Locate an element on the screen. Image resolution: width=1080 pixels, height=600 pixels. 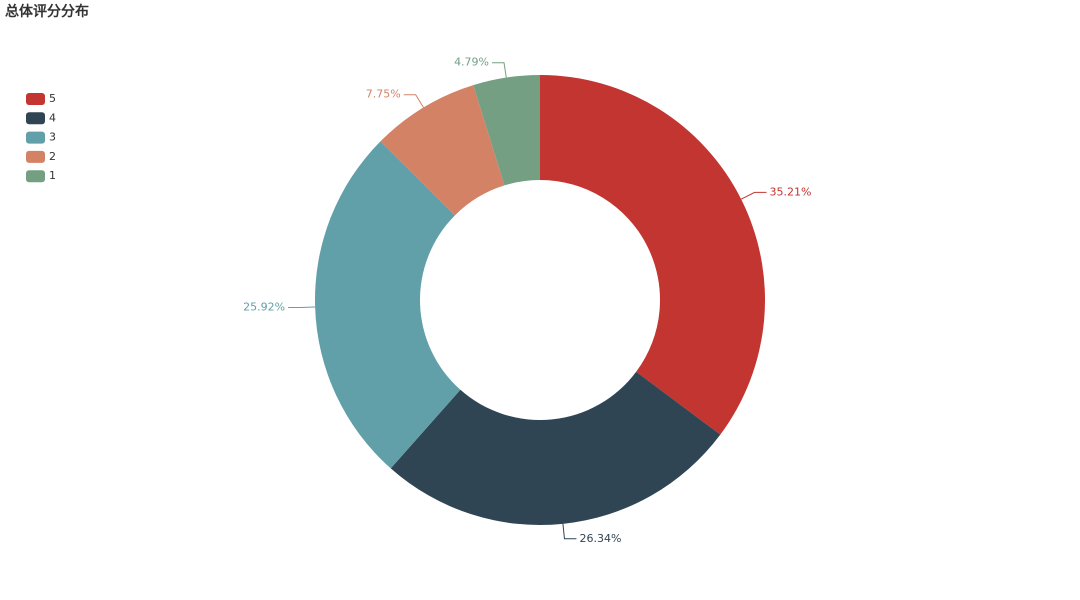
legend-label: 2 is located at coordinates (52, 156).